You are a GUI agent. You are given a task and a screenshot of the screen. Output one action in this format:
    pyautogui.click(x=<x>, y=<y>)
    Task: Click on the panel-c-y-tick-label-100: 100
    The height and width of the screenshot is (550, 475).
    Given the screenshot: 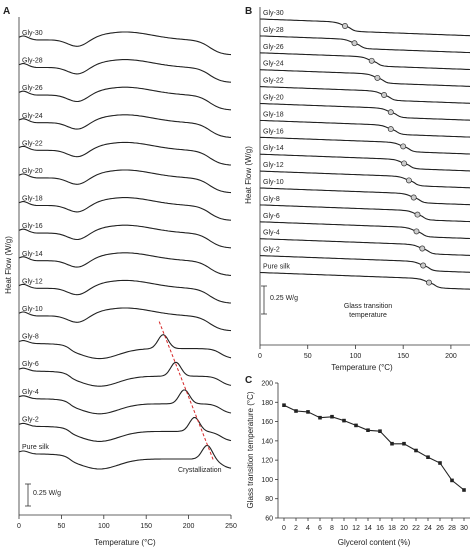 What is the action you would take?
    pyautogui.click(x=267, y=480)
    